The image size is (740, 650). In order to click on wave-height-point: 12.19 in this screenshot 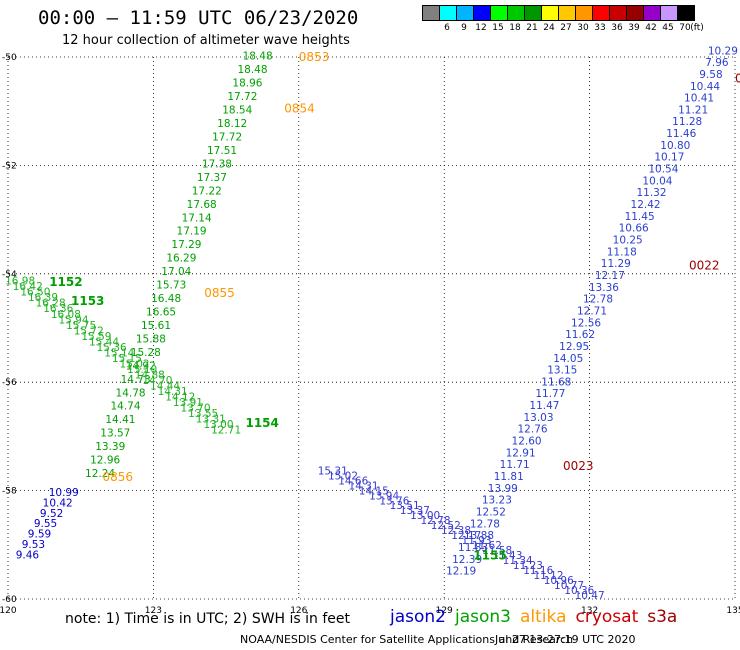, I will do `click(461, 572)`.